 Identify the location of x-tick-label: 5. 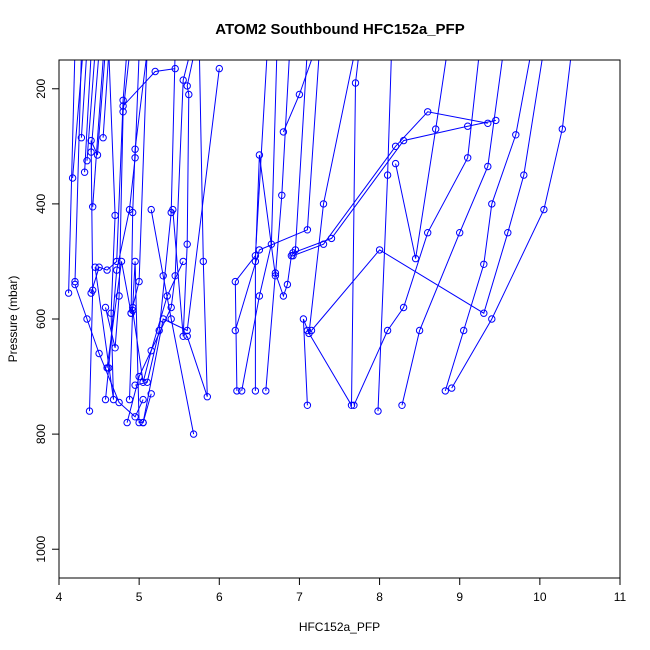
(139, 597).